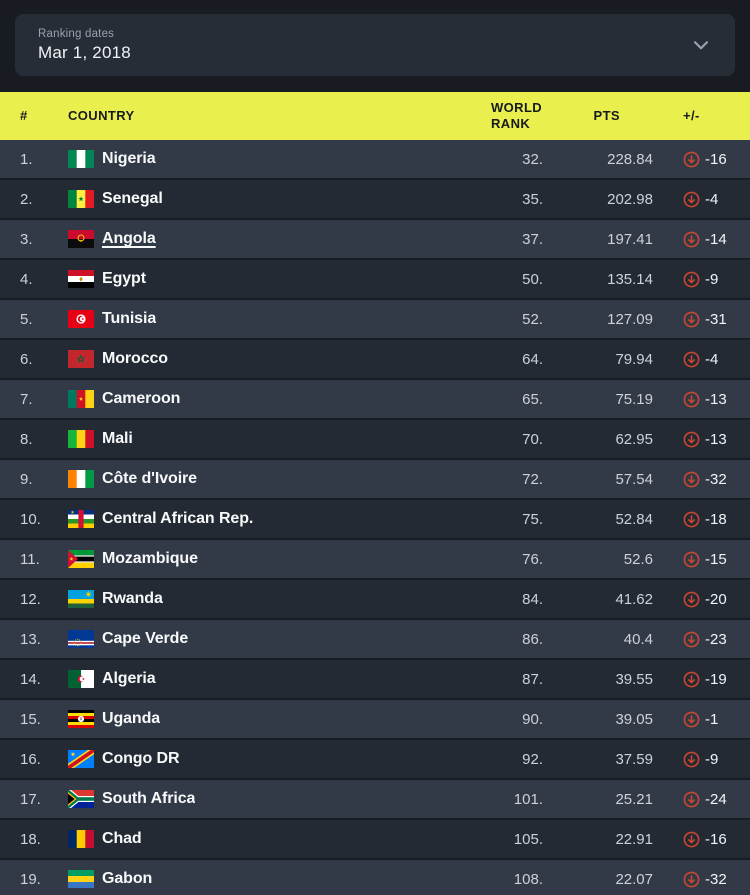 The width and height of the screenshot is (750, 895). Describe the element at coordinates (634, 599) in the screenshot. I see `pts-value: 41.62` at that location.